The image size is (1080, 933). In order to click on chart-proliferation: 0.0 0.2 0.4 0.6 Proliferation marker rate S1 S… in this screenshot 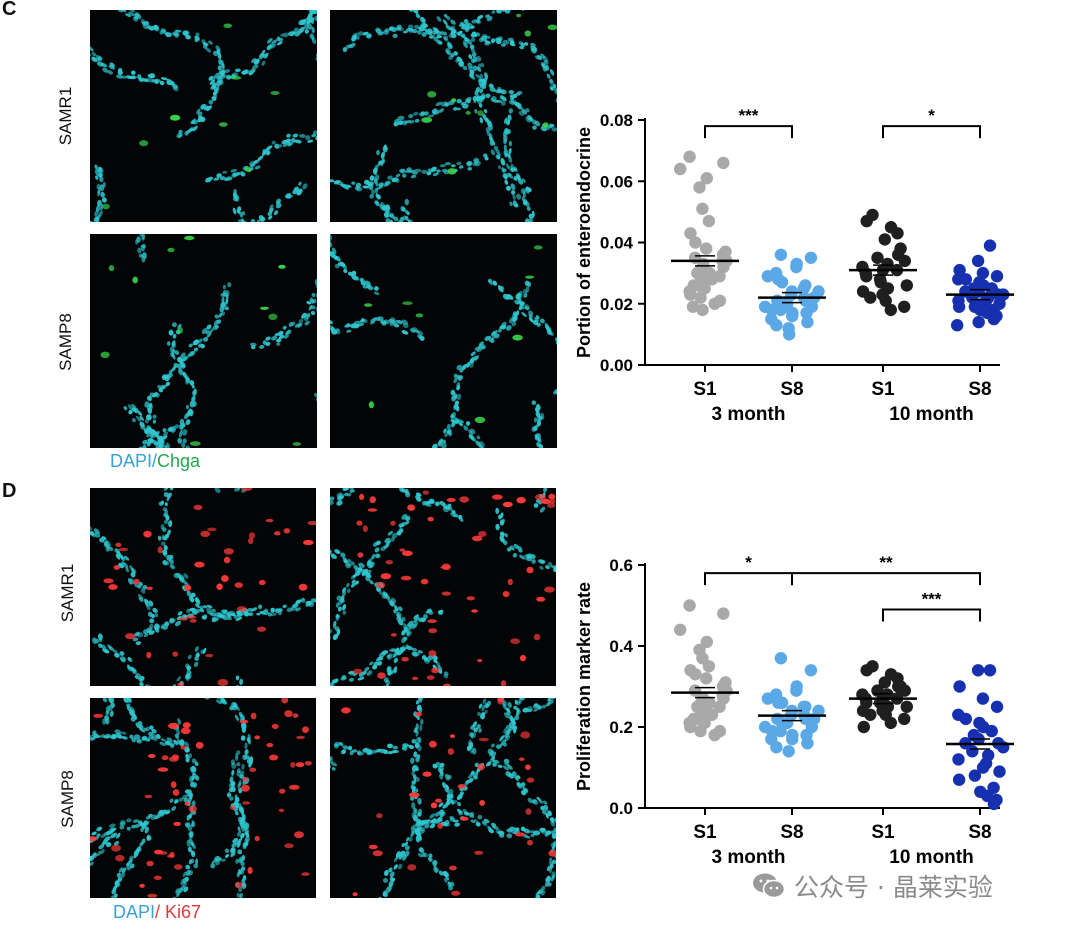, I will do `click(794, 710)`.